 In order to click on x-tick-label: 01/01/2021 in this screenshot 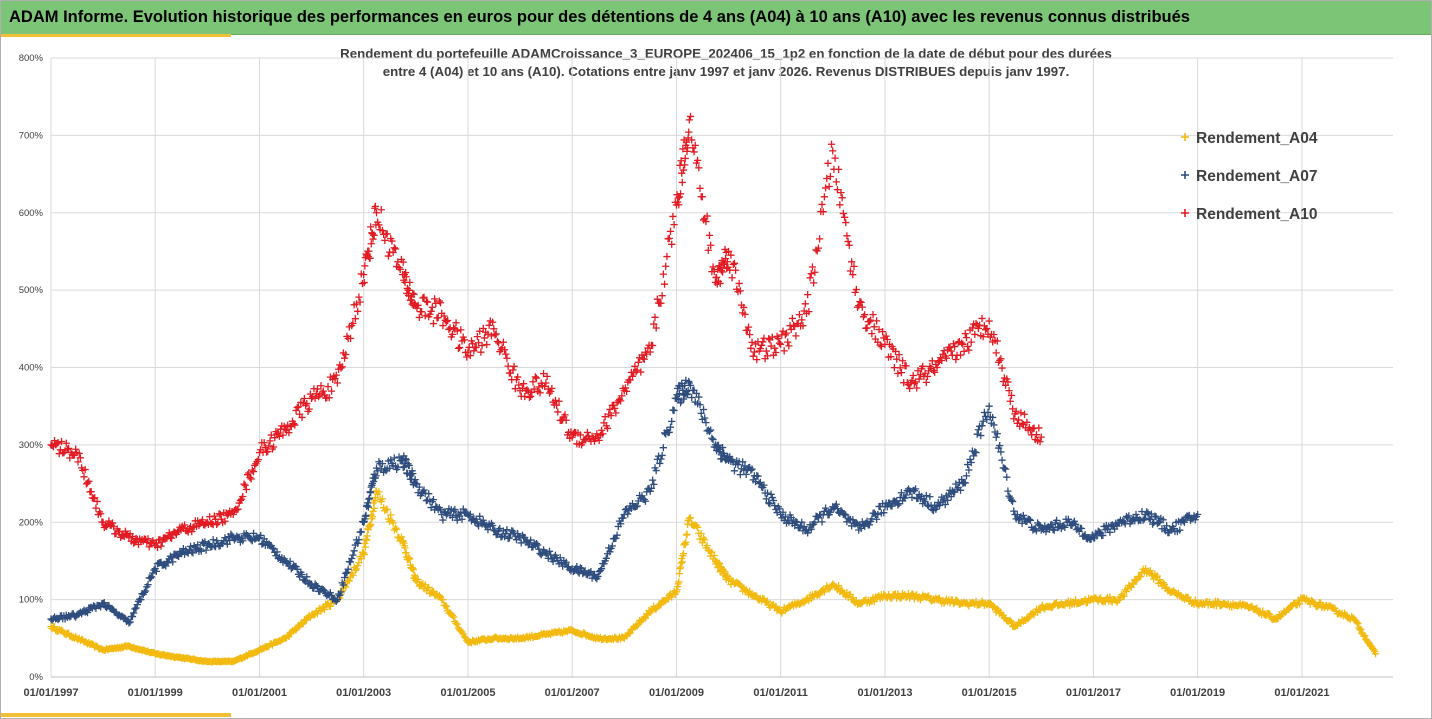, I will do `click(1301, 693)`.